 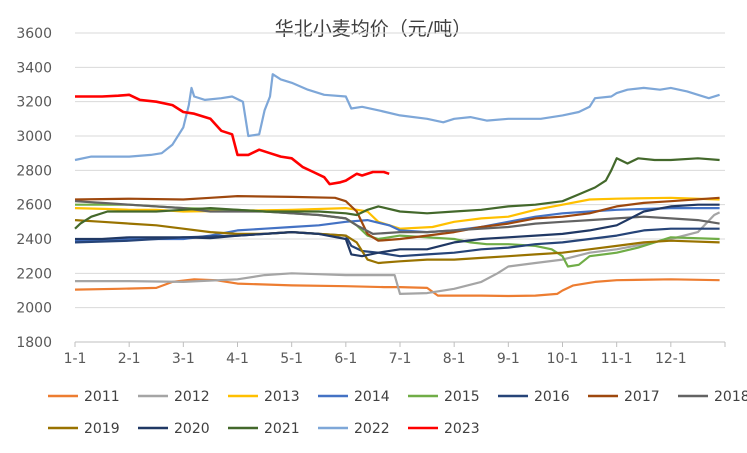 What do you see at coordinates (34, 188) in the screenshot?
I see `y-axis-ticks: 1800 2000 2200 2400 2600 2800 3000 3200 3400 3600` at bounding box center [34, 188].